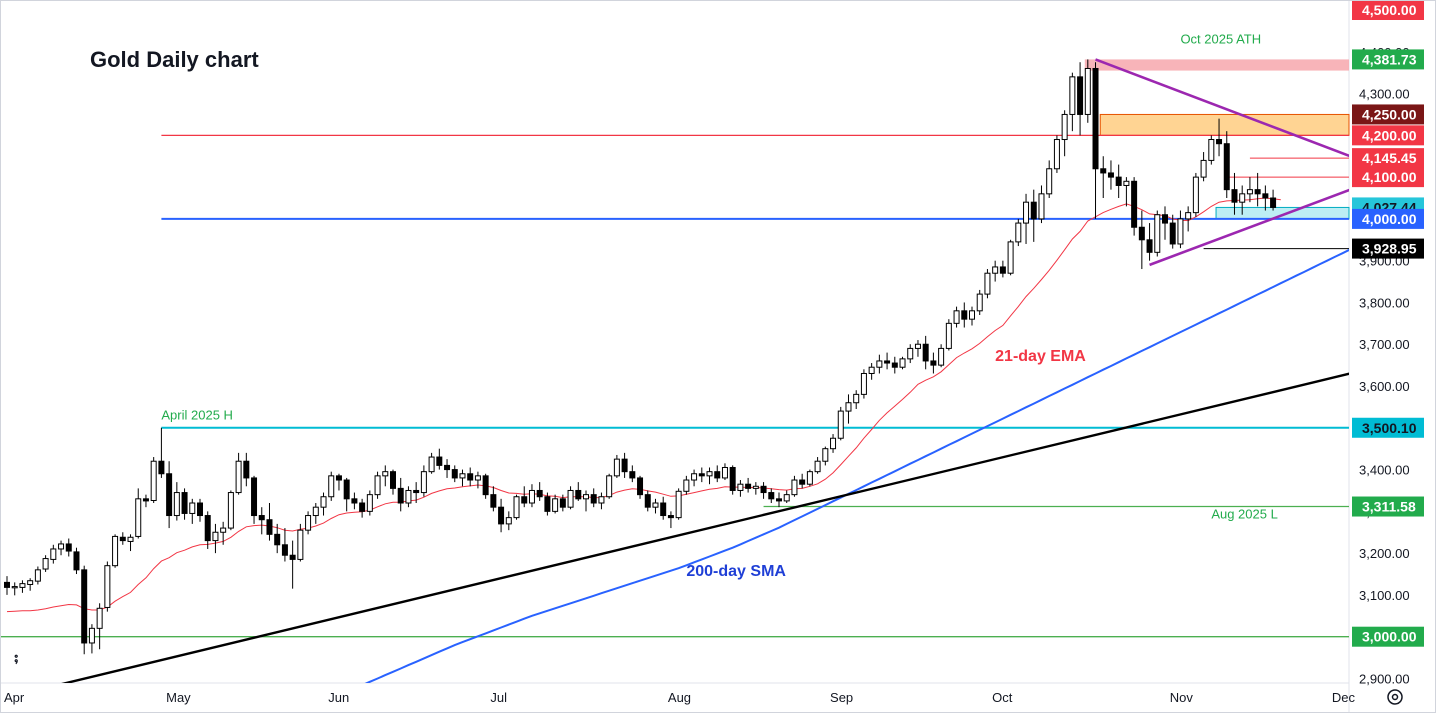  What do you see at coordinates (1249, 227) in the screenshot?
I see `trend-line` at bounding box center [1249, 227].